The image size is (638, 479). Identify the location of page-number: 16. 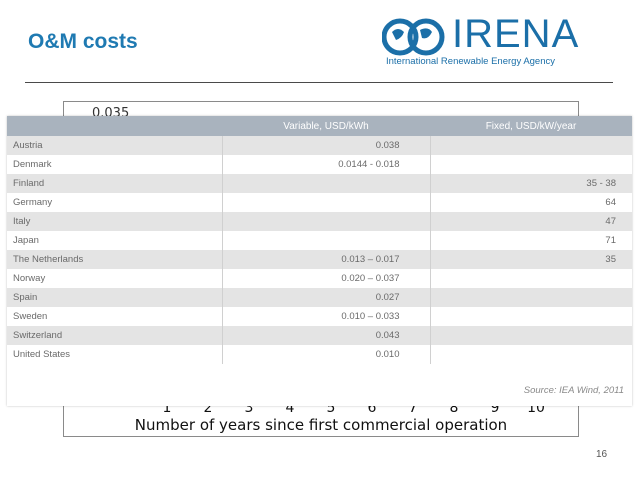
(602, 454).